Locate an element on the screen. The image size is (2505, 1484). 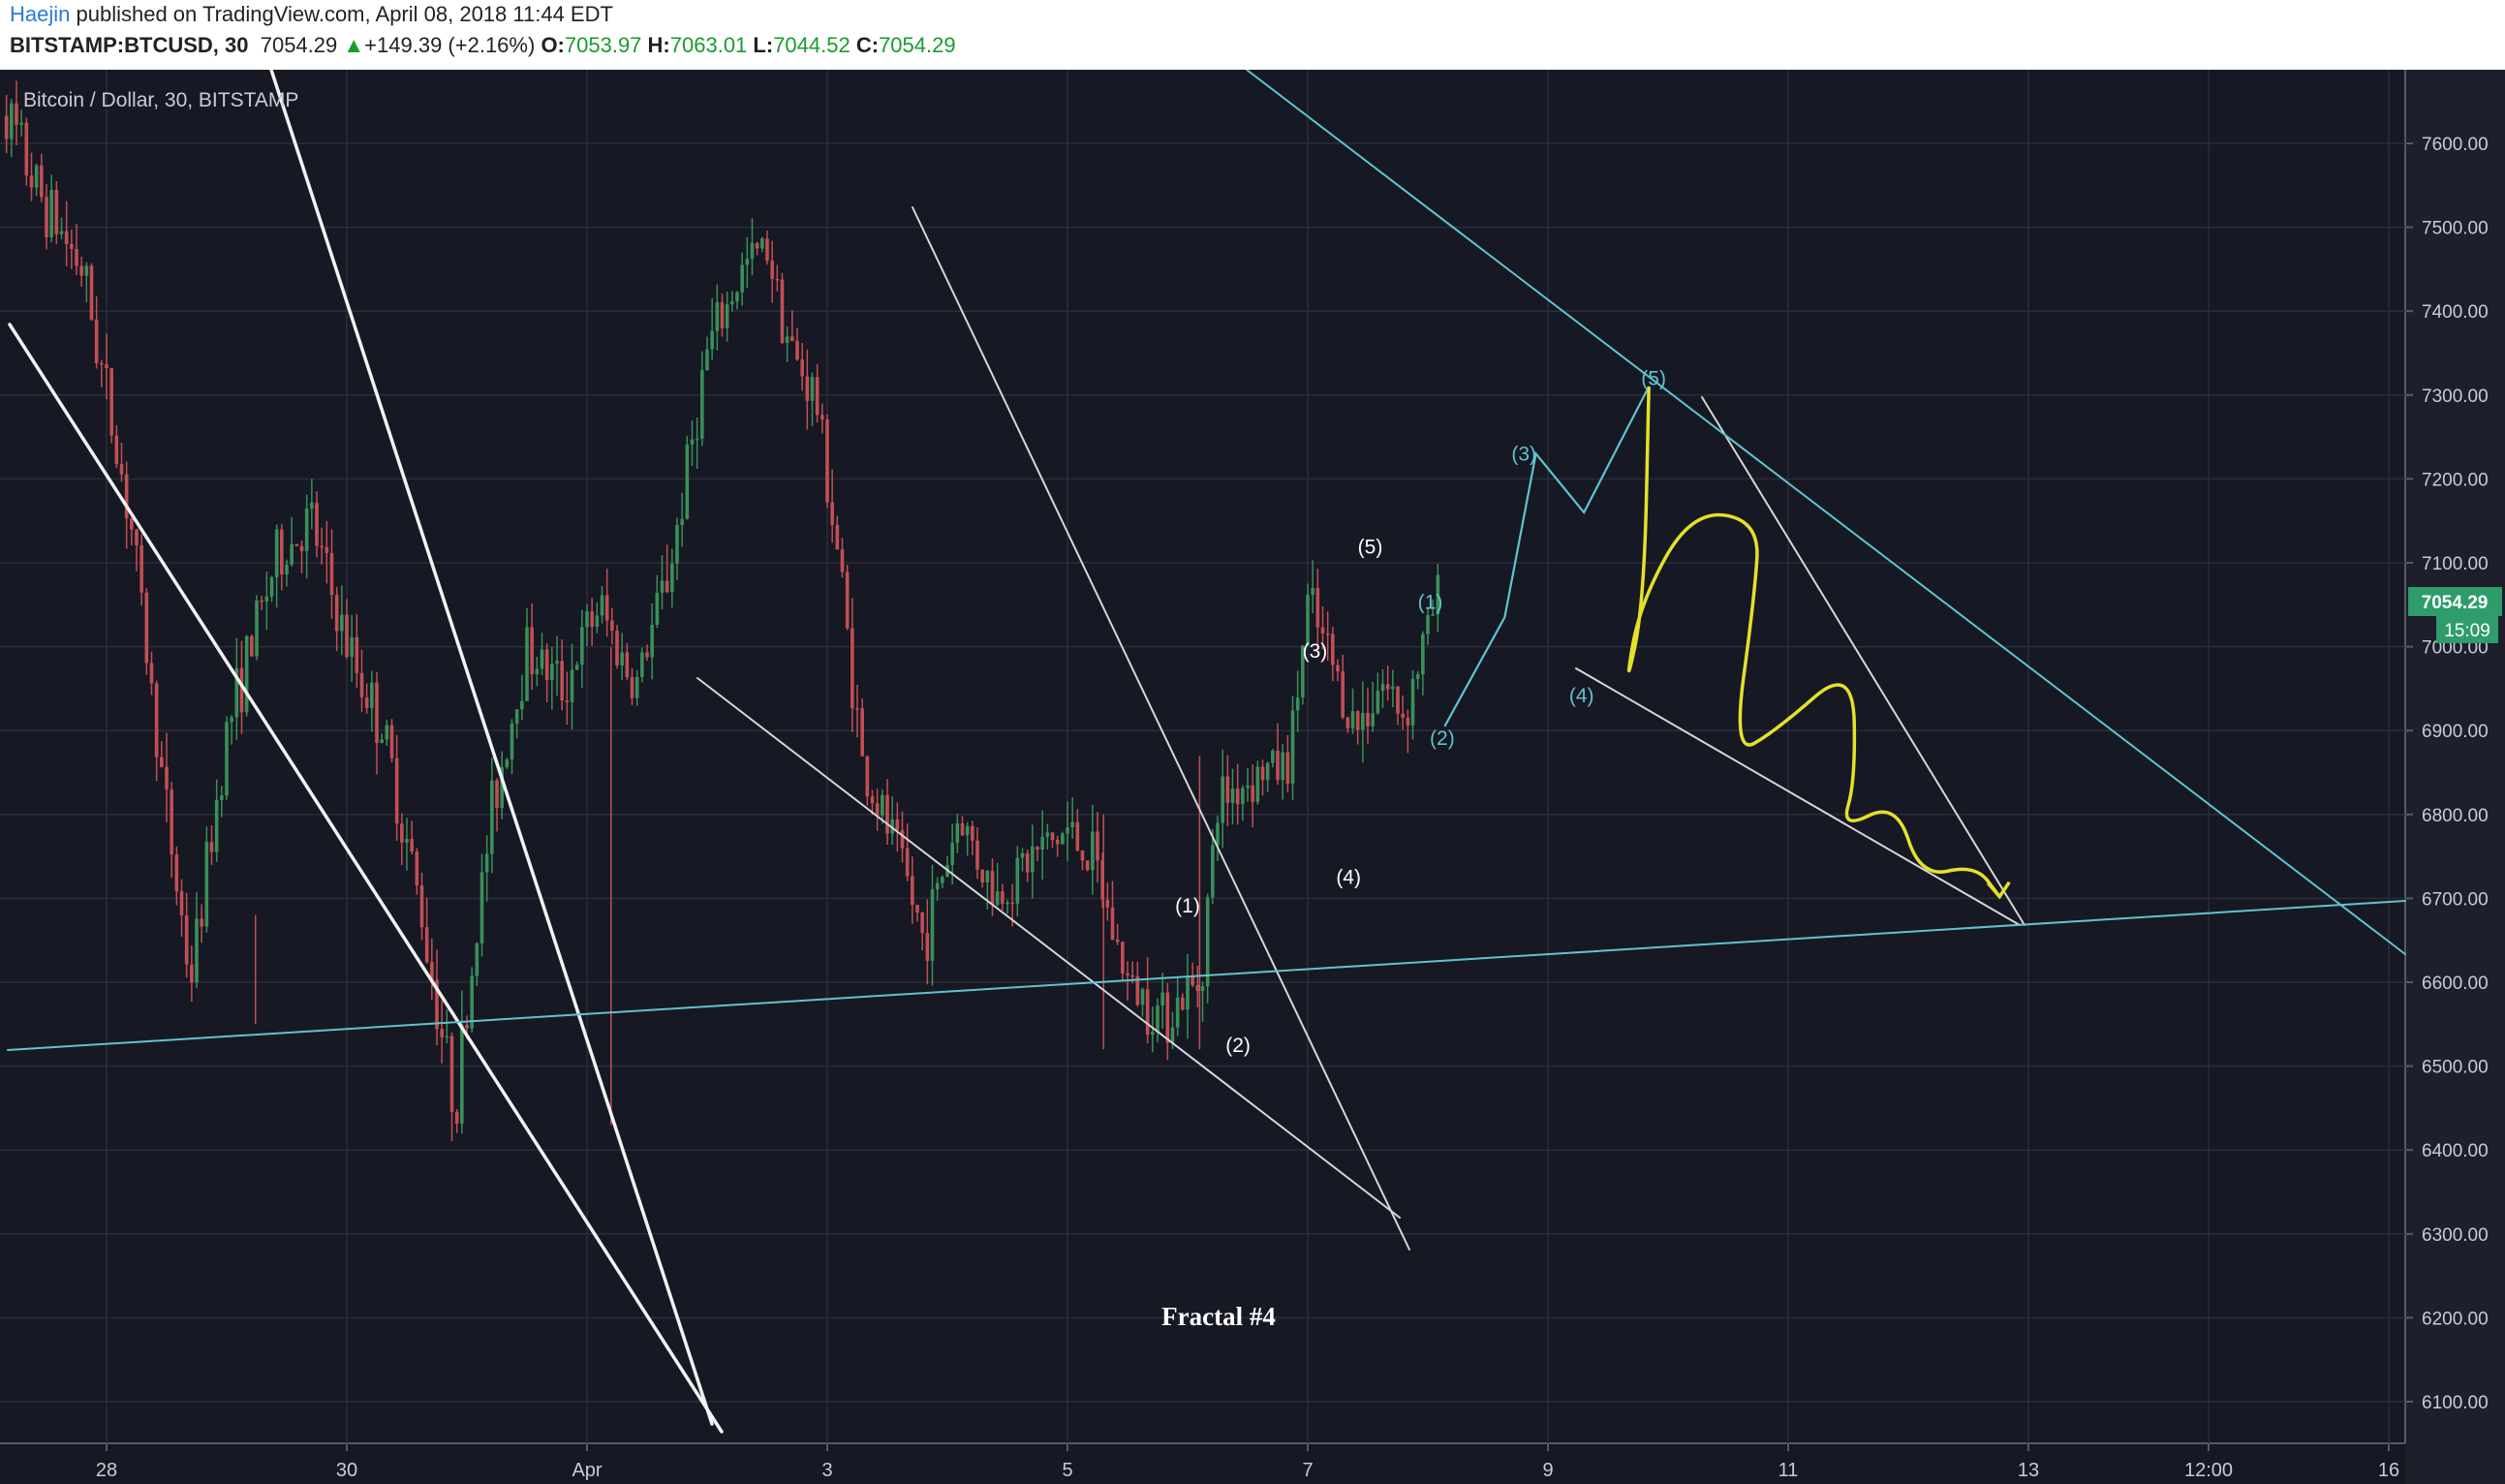
high-label: H: is located at coordinates (658, 45).